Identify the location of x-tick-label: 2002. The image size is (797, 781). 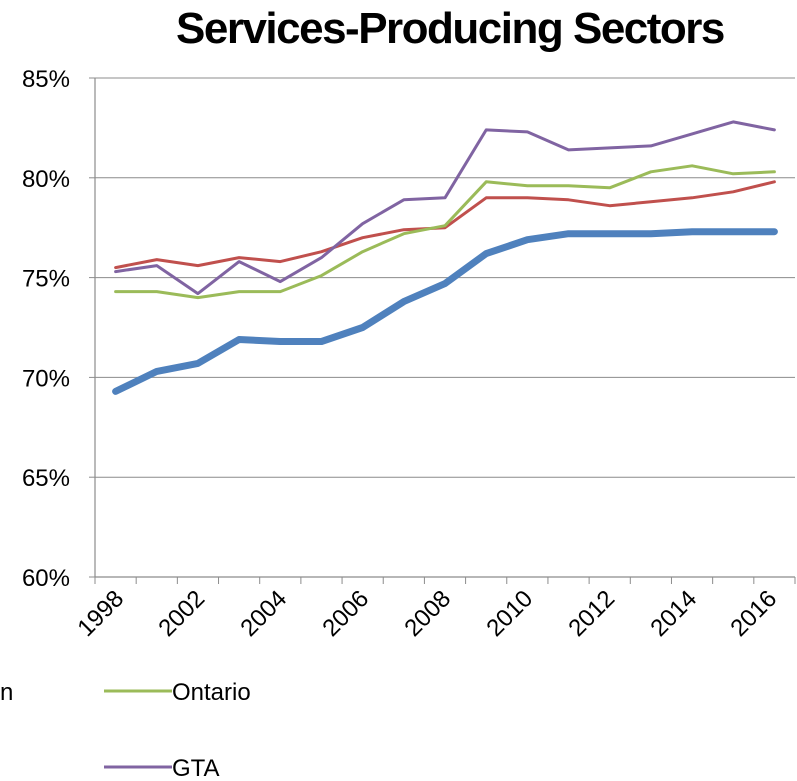
(181, 613).